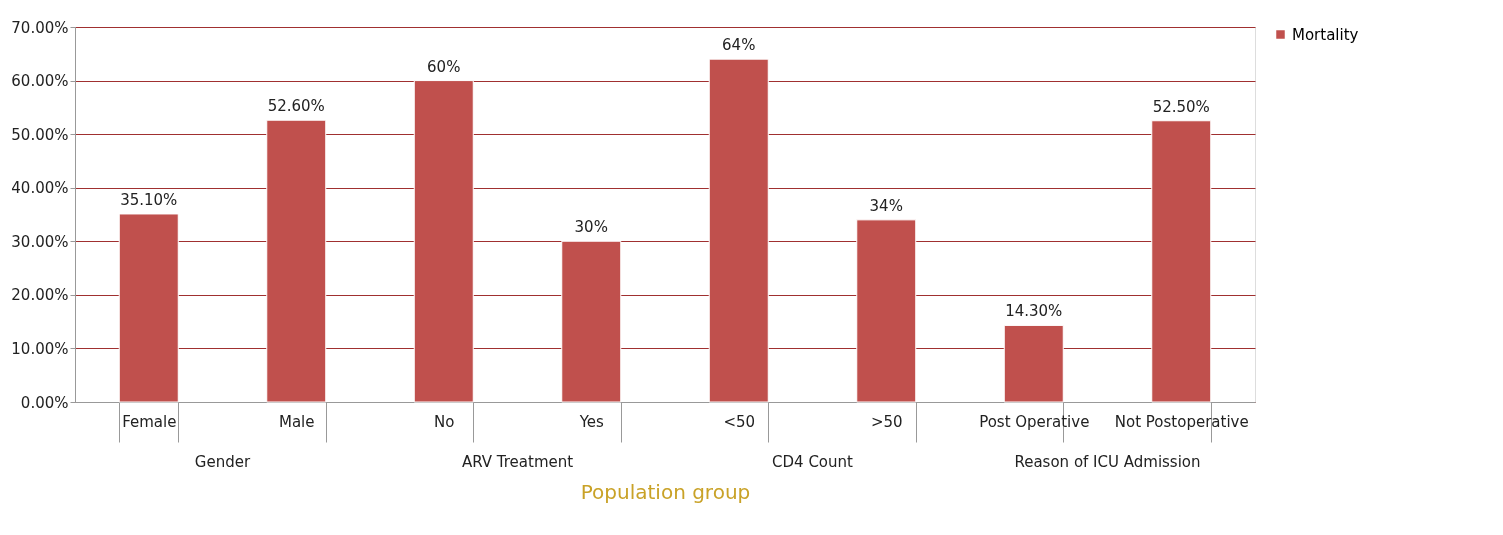 The height and width of the screenshot is (535, 1503). I want to click on x-tick-label: Post Operative, so click(1034, 421).